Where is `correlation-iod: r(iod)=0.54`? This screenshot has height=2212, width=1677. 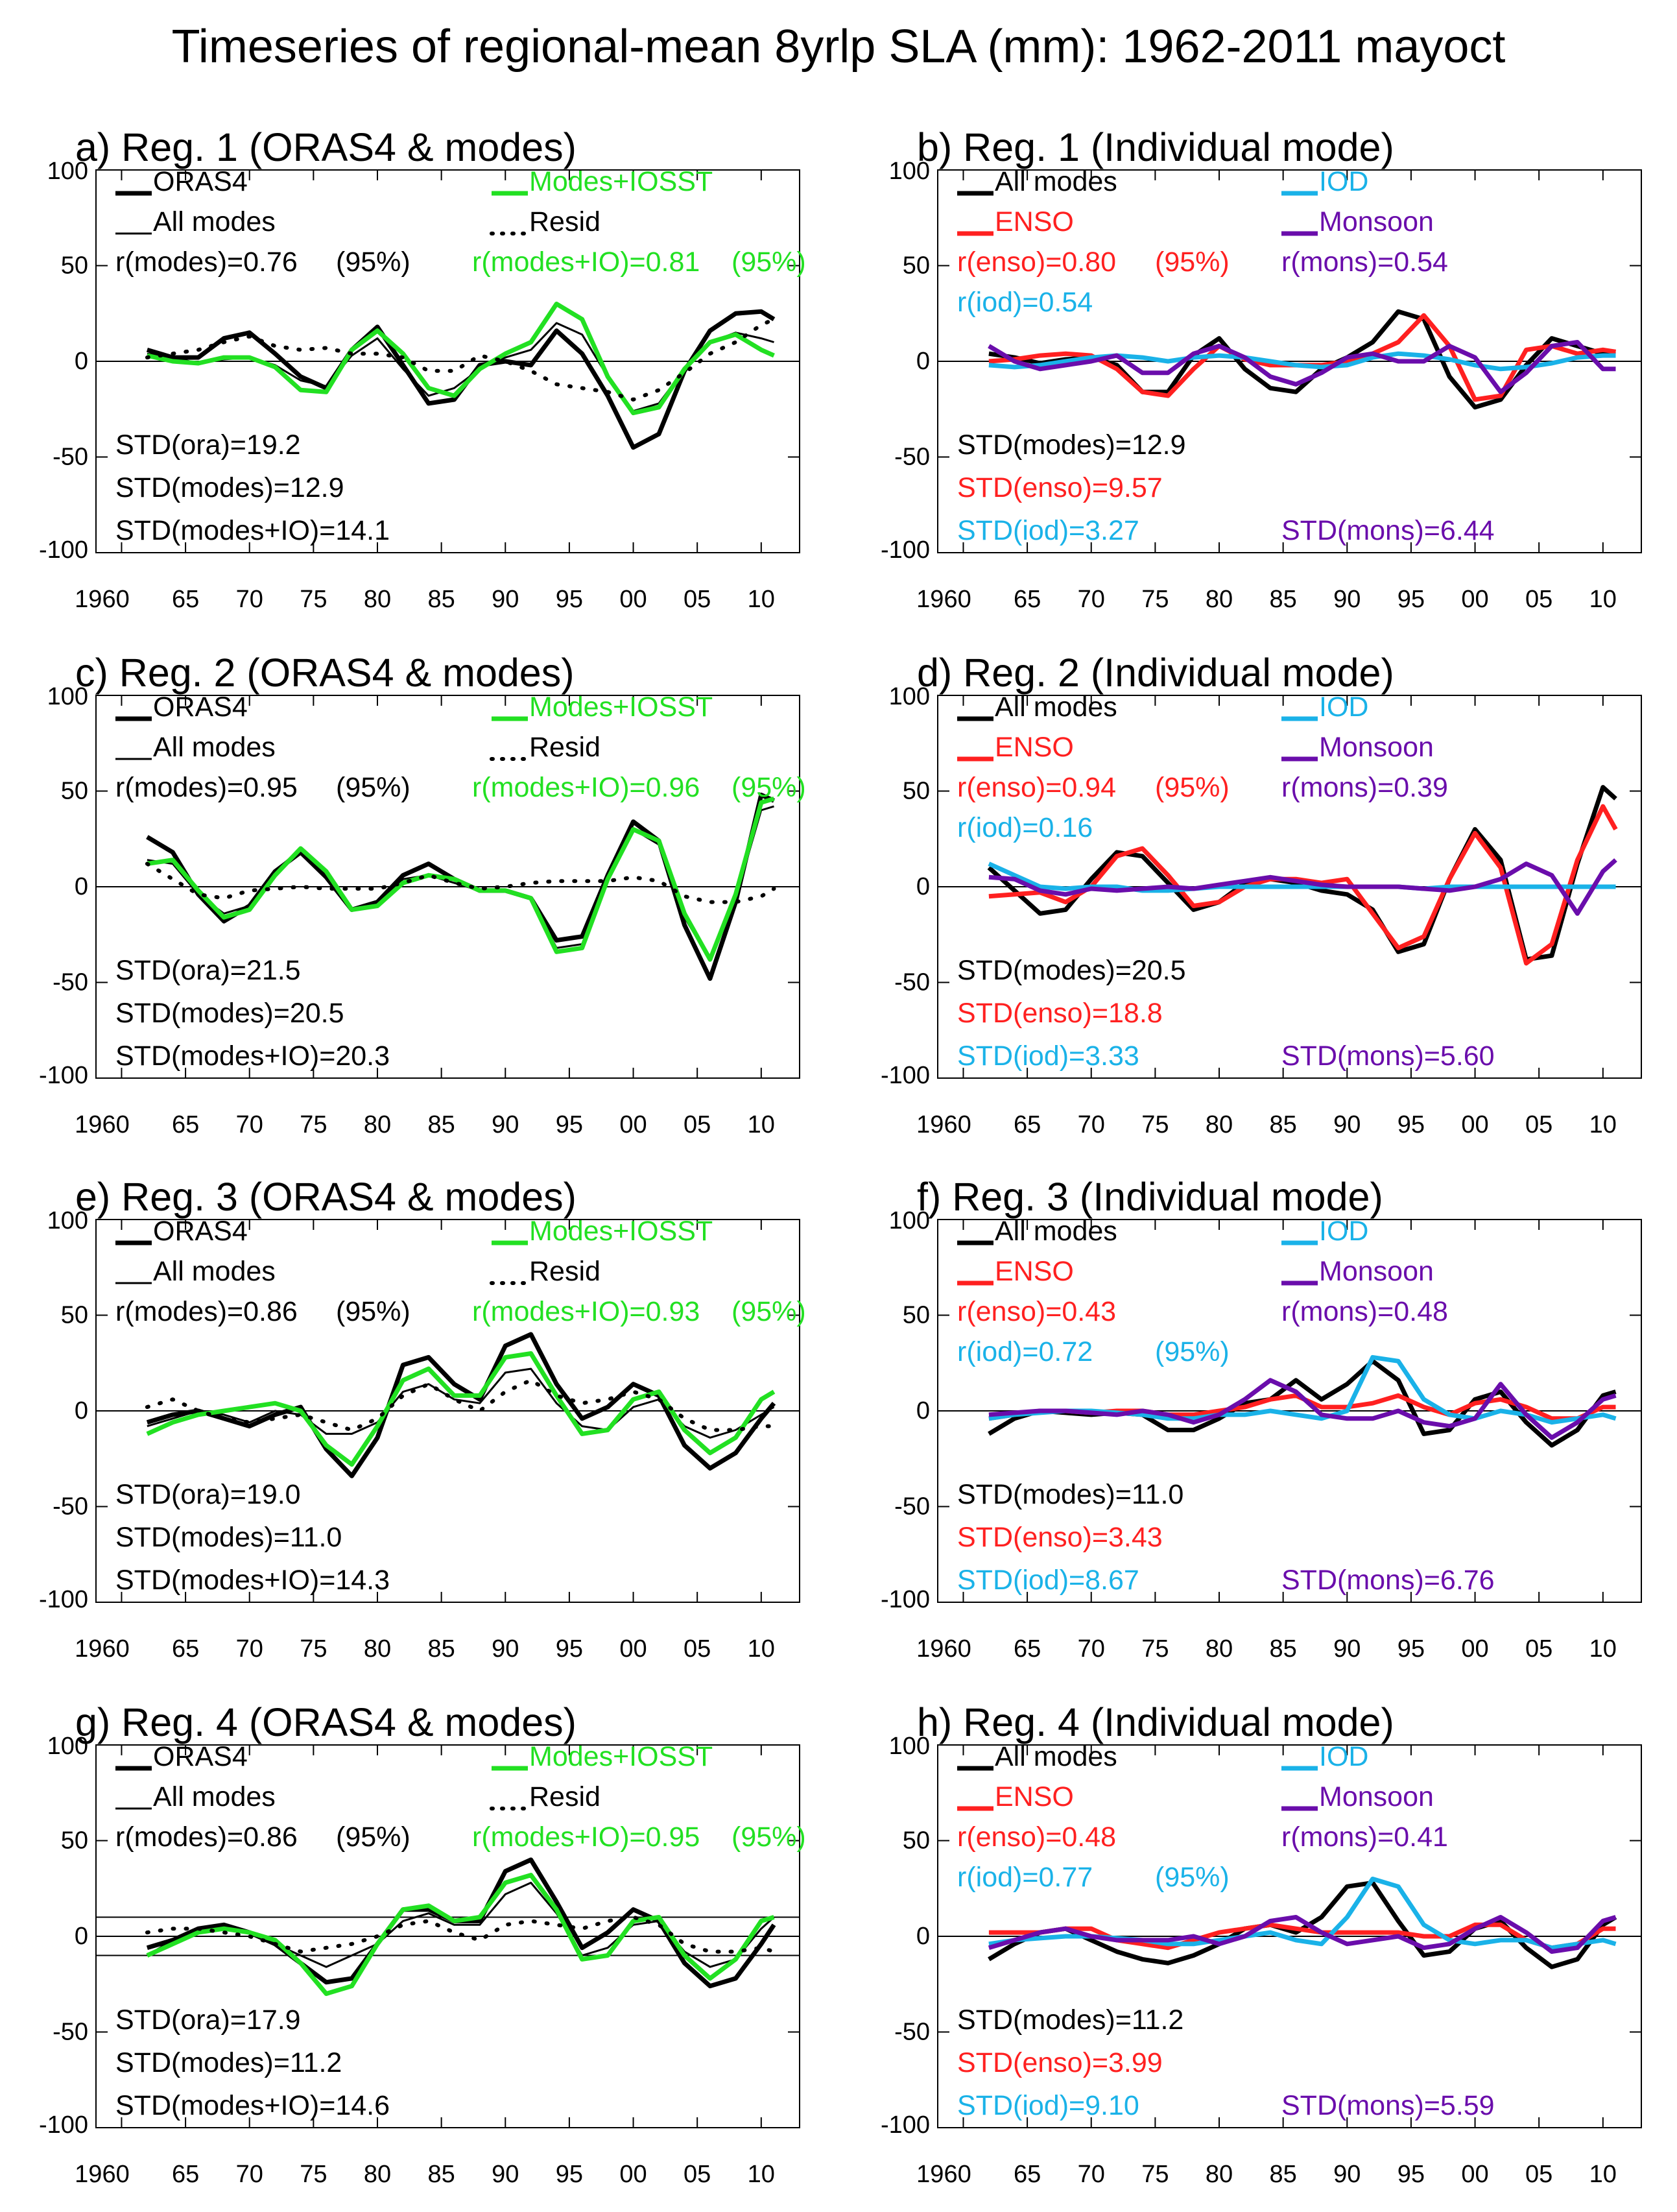 correlation-iod: r(iod)=0.54 is located at coordinates (1025, 302).